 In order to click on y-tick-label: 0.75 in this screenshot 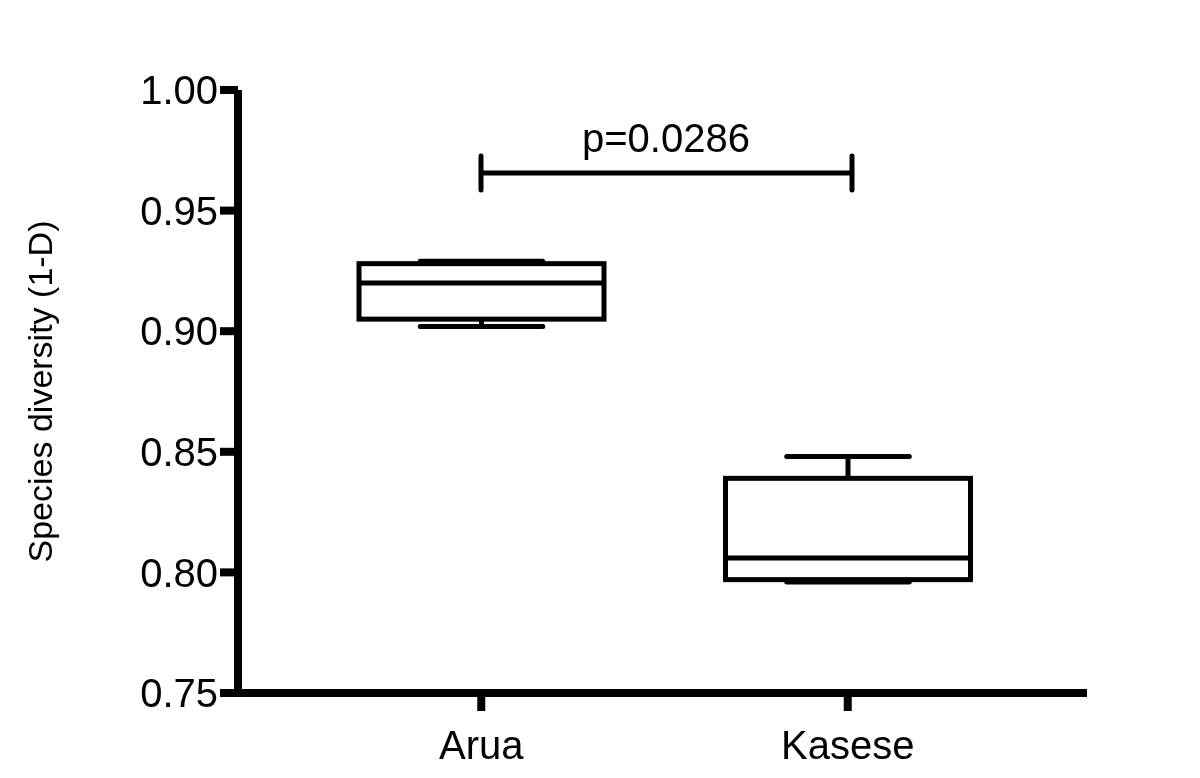, I will do `click(179, 693)`.